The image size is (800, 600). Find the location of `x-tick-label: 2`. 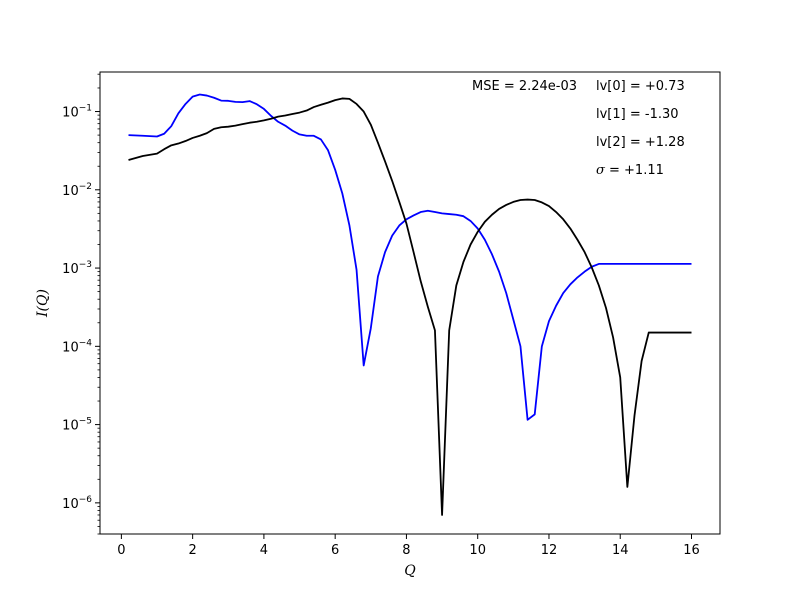

x-tick-label: 2 is located at coordinates (193, 550).